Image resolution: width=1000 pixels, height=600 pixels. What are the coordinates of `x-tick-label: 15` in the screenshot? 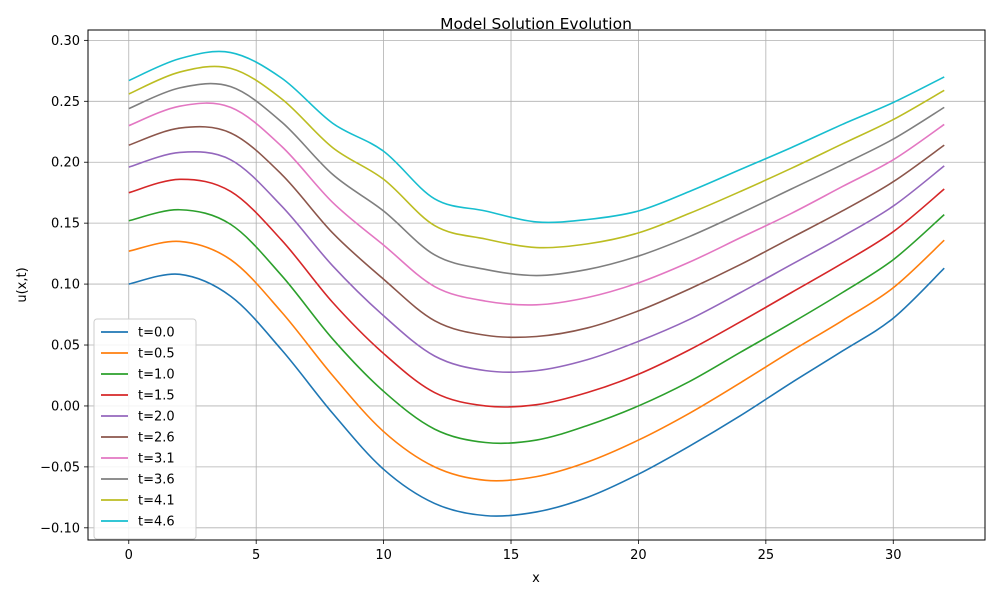 It's located at (511, 555).